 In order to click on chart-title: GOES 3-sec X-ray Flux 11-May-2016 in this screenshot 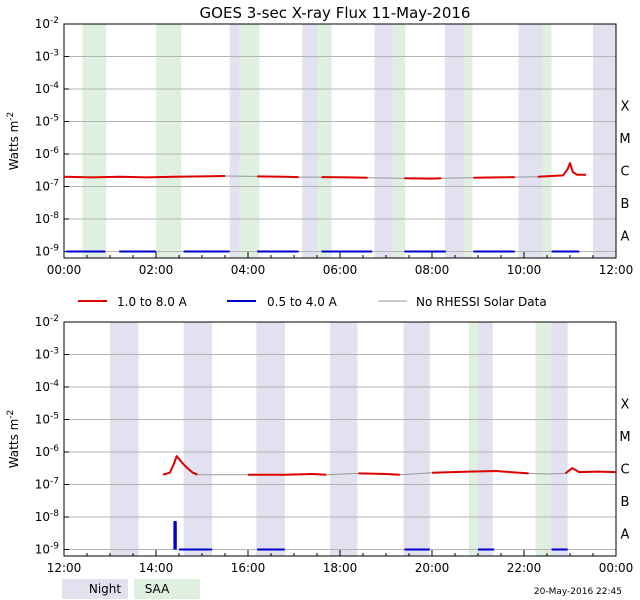, I will do `click(335, 13)`.